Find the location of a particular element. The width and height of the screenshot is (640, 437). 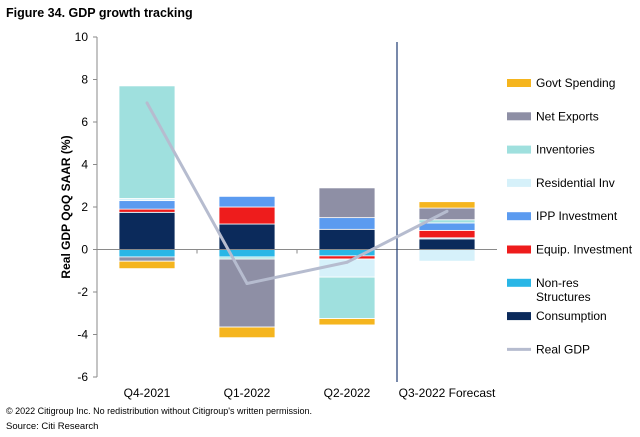

real-gdp-point-q4-2021 is located at coordinates (147, 103).